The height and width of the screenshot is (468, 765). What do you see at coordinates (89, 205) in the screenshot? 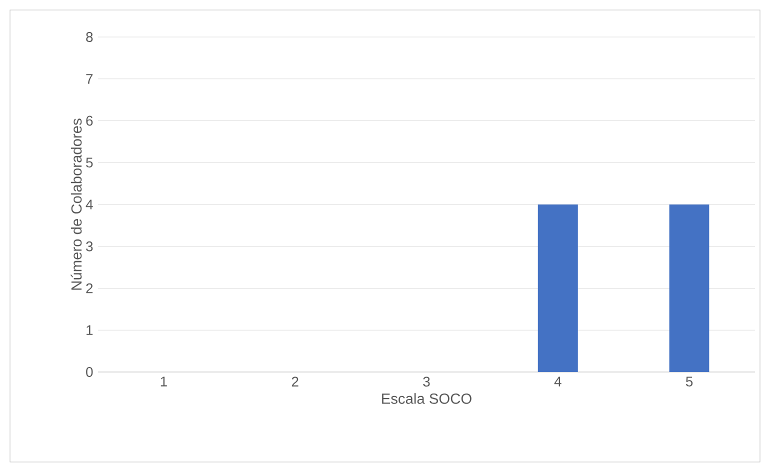
I see `y-tick-label: 4` at bounding box center [89, 205].